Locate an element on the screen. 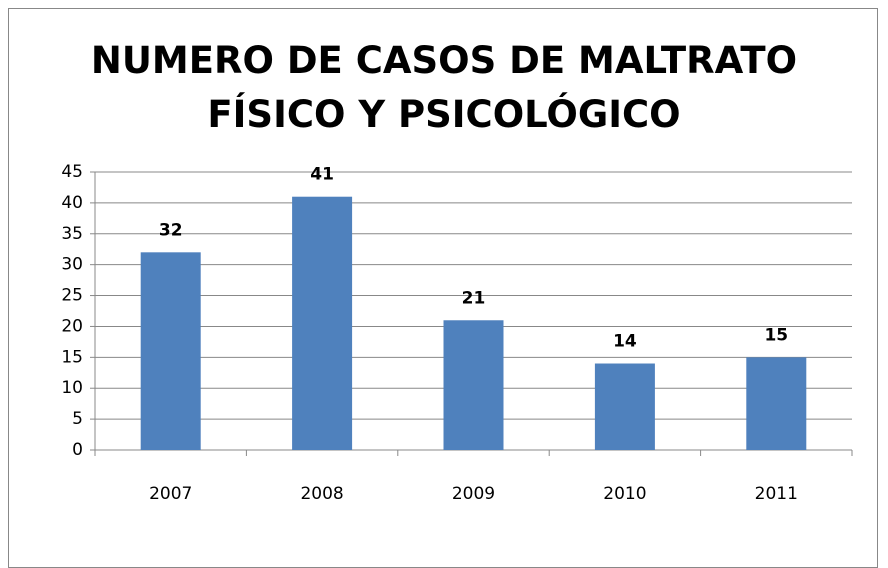 This screenshot has height=568, width=888. y-tick-label: 45 is located at coordinates (72, 172).